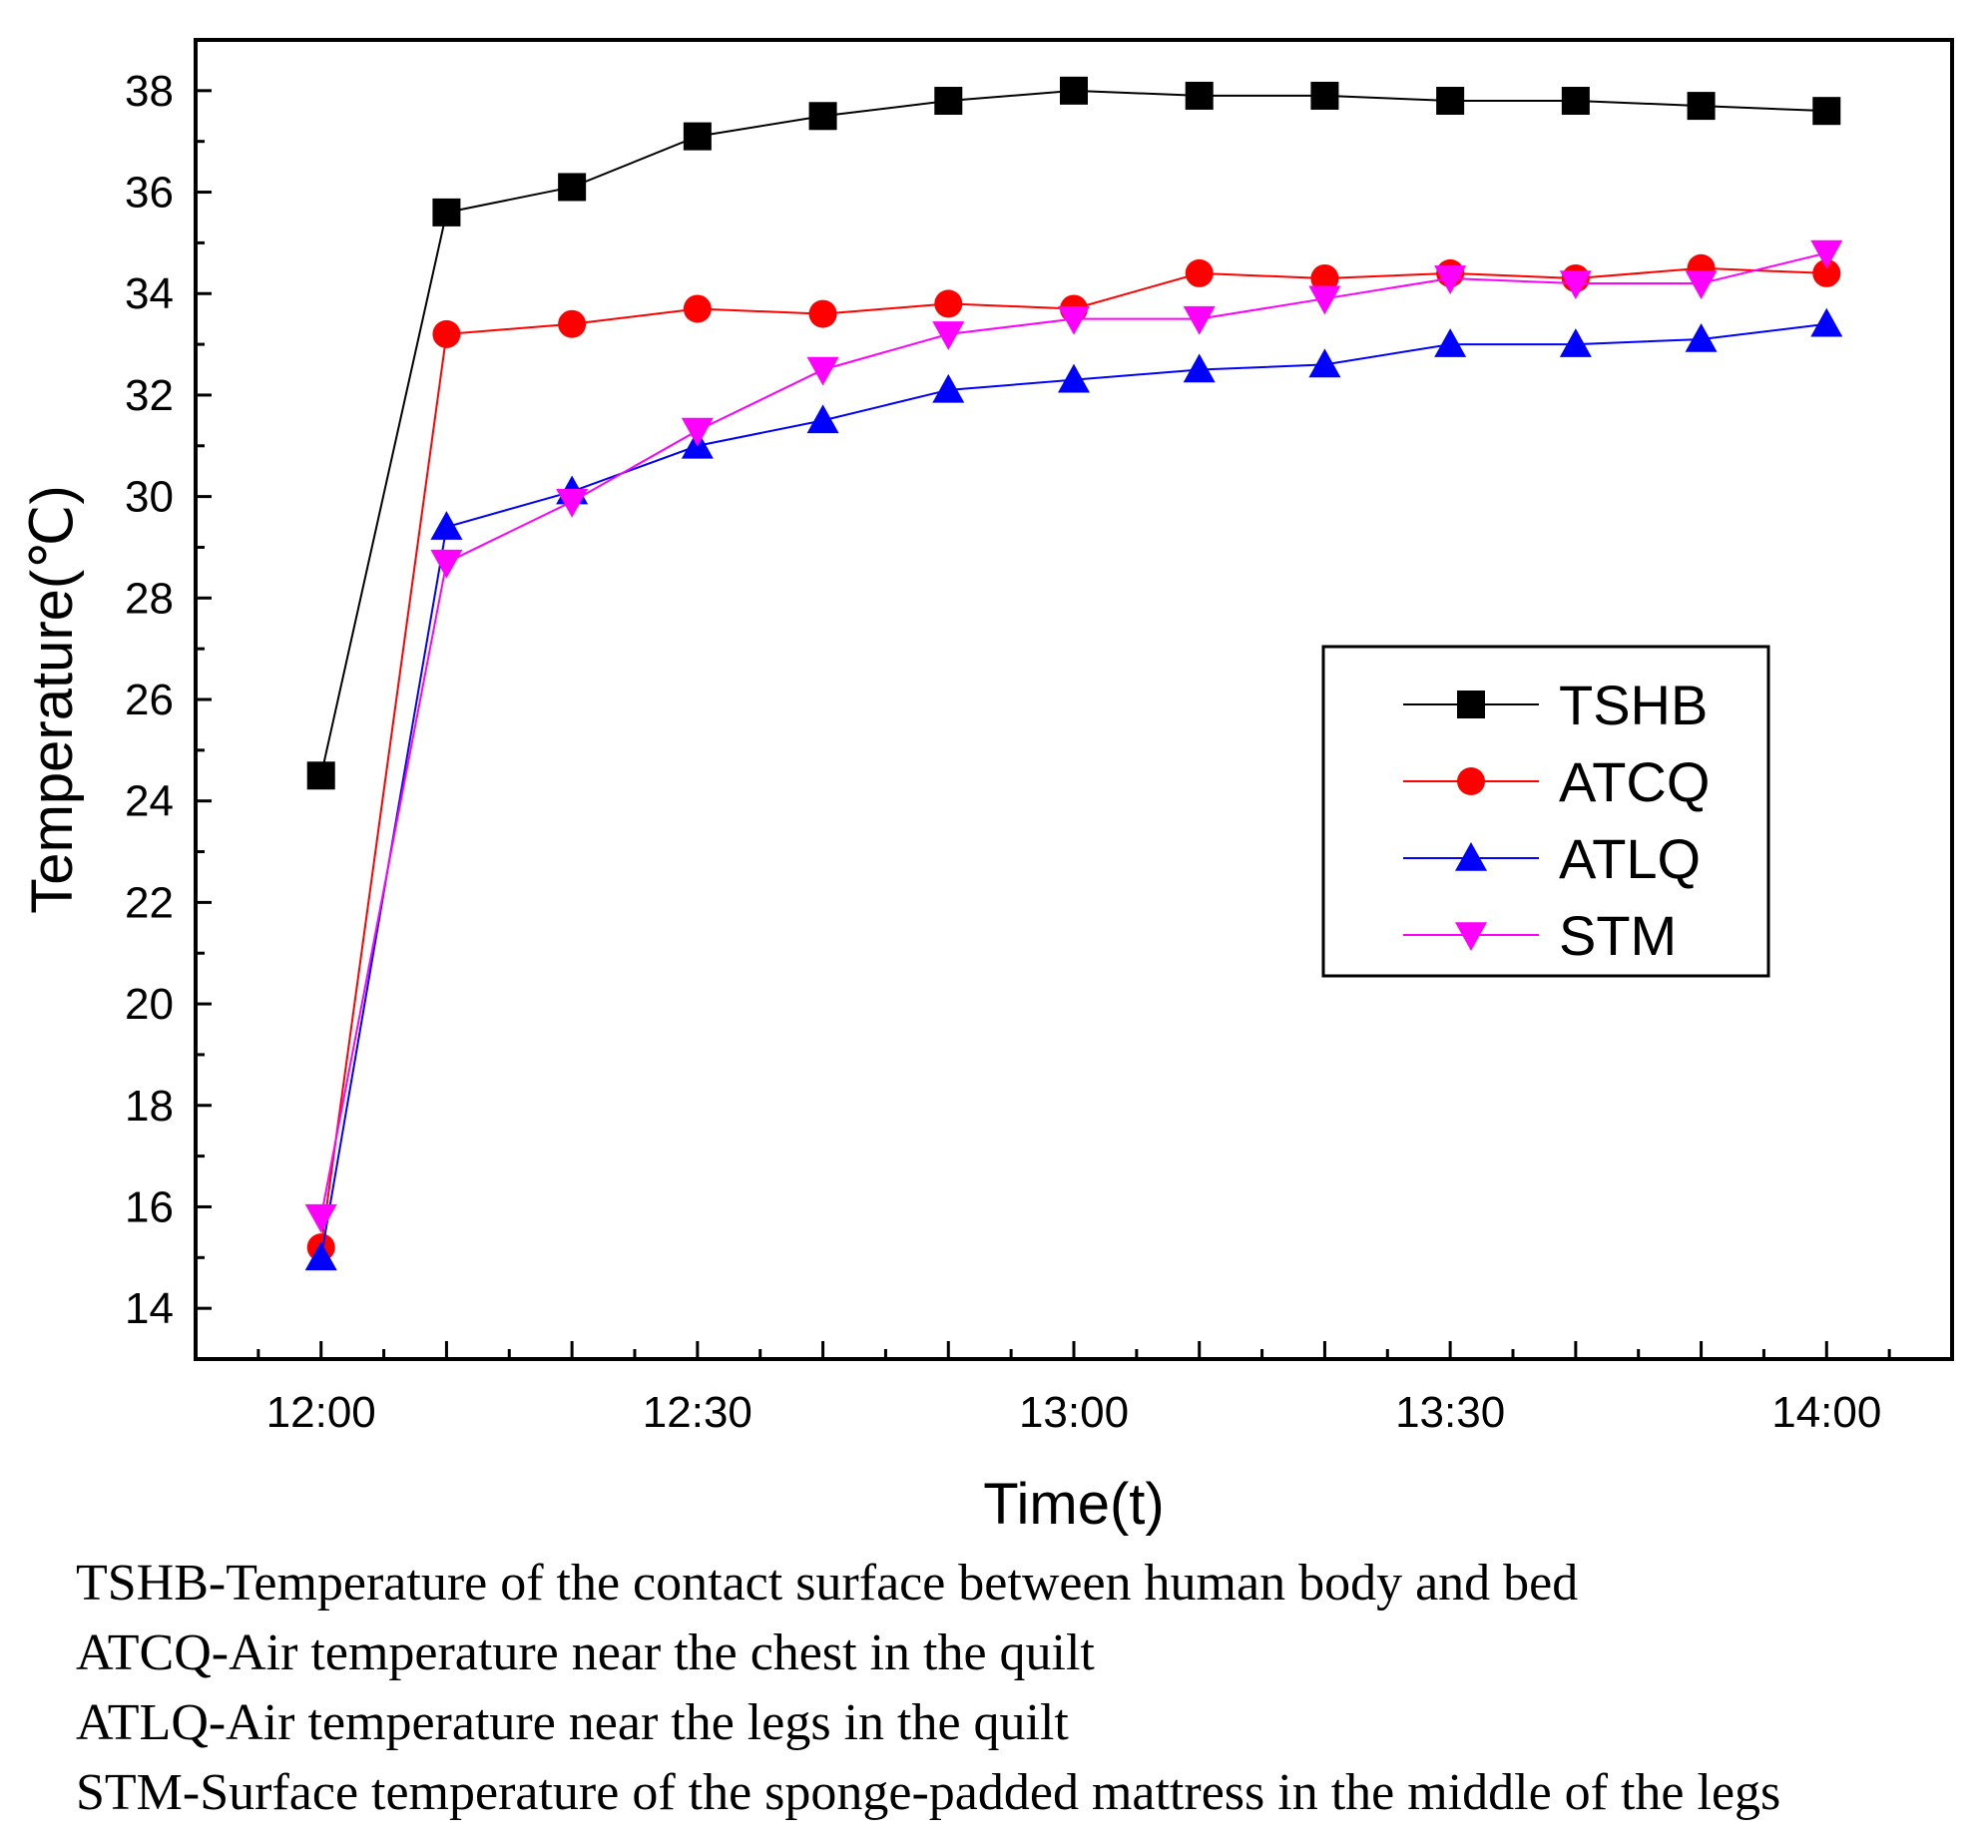 This screenshot has width=1988, height=1848. Describe the element at coordinates (149, 700) in the screenshot. I see `y-tick-label: 26` at that location.